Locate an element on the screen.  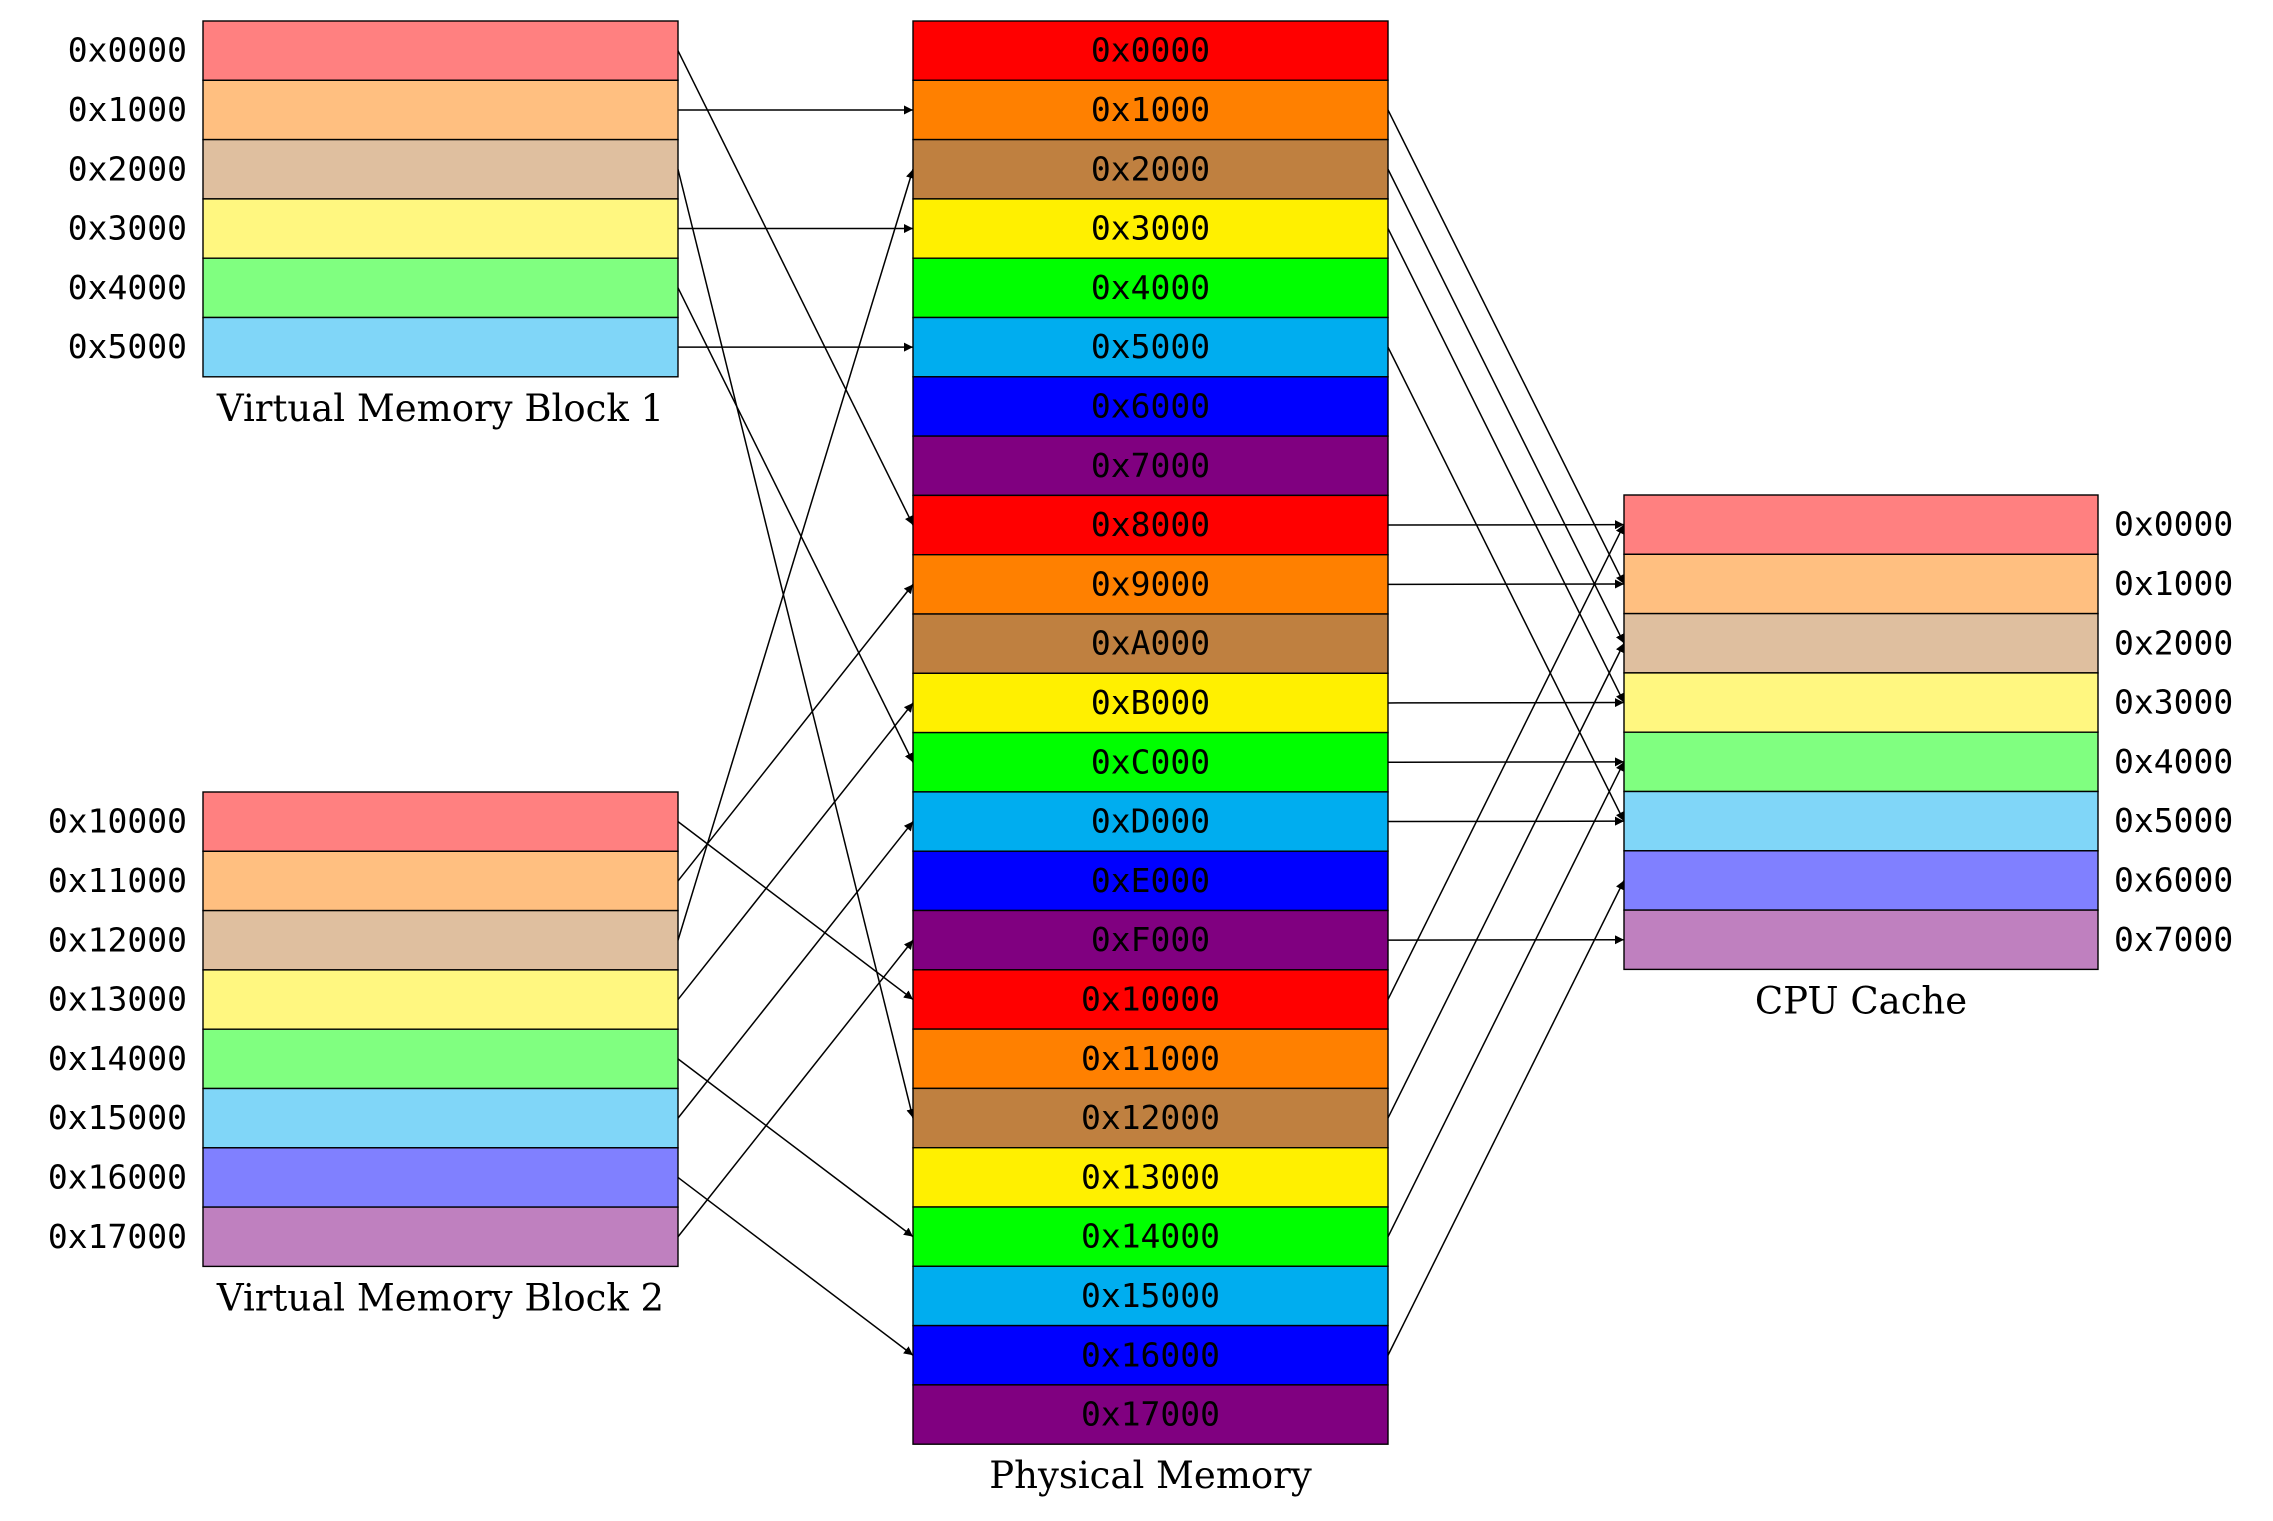
vm2-address-label: 0x10000 is located at coordinates (117, 821).